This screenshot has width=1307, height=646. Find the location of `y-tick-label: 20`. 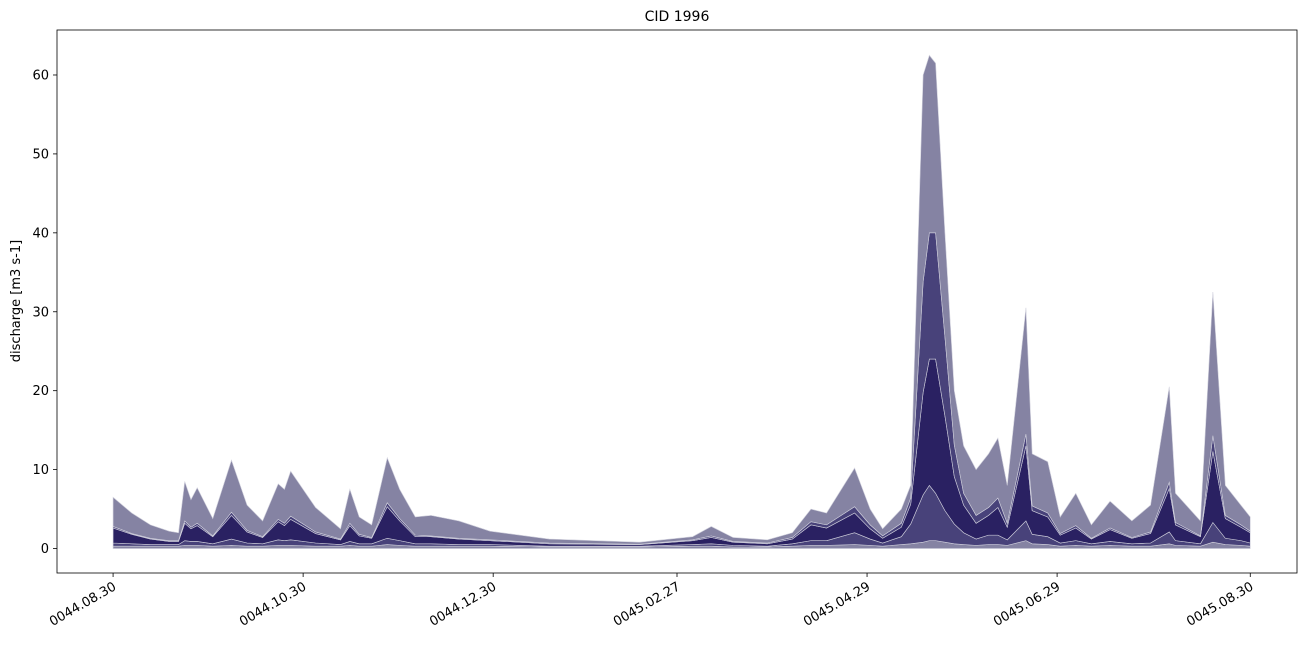

y-tick-label: 20 is located at coordinates (40, 391).